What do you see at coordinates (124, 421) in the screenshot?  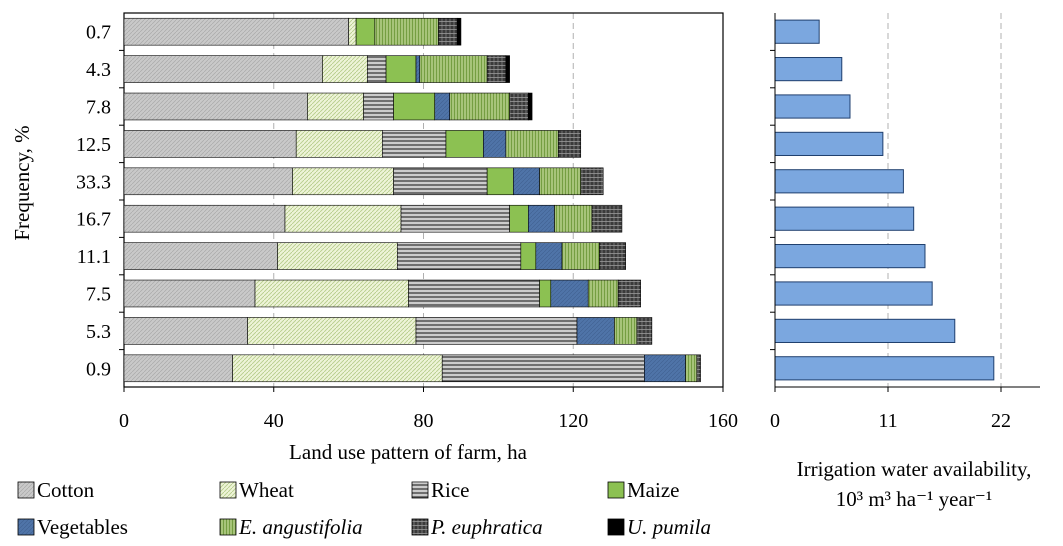 I see `left-x-tick-label: 0` at bounding box center [124, 421].